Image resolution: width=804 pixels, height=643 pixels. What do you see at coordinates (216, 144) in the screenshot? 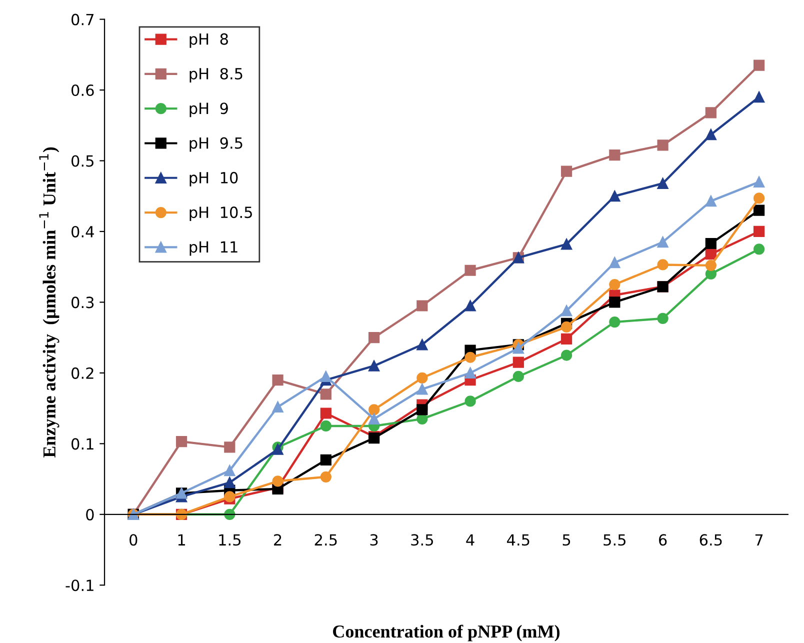
I see `legend-label: pH 9.5` at bounding box center [216, 144].